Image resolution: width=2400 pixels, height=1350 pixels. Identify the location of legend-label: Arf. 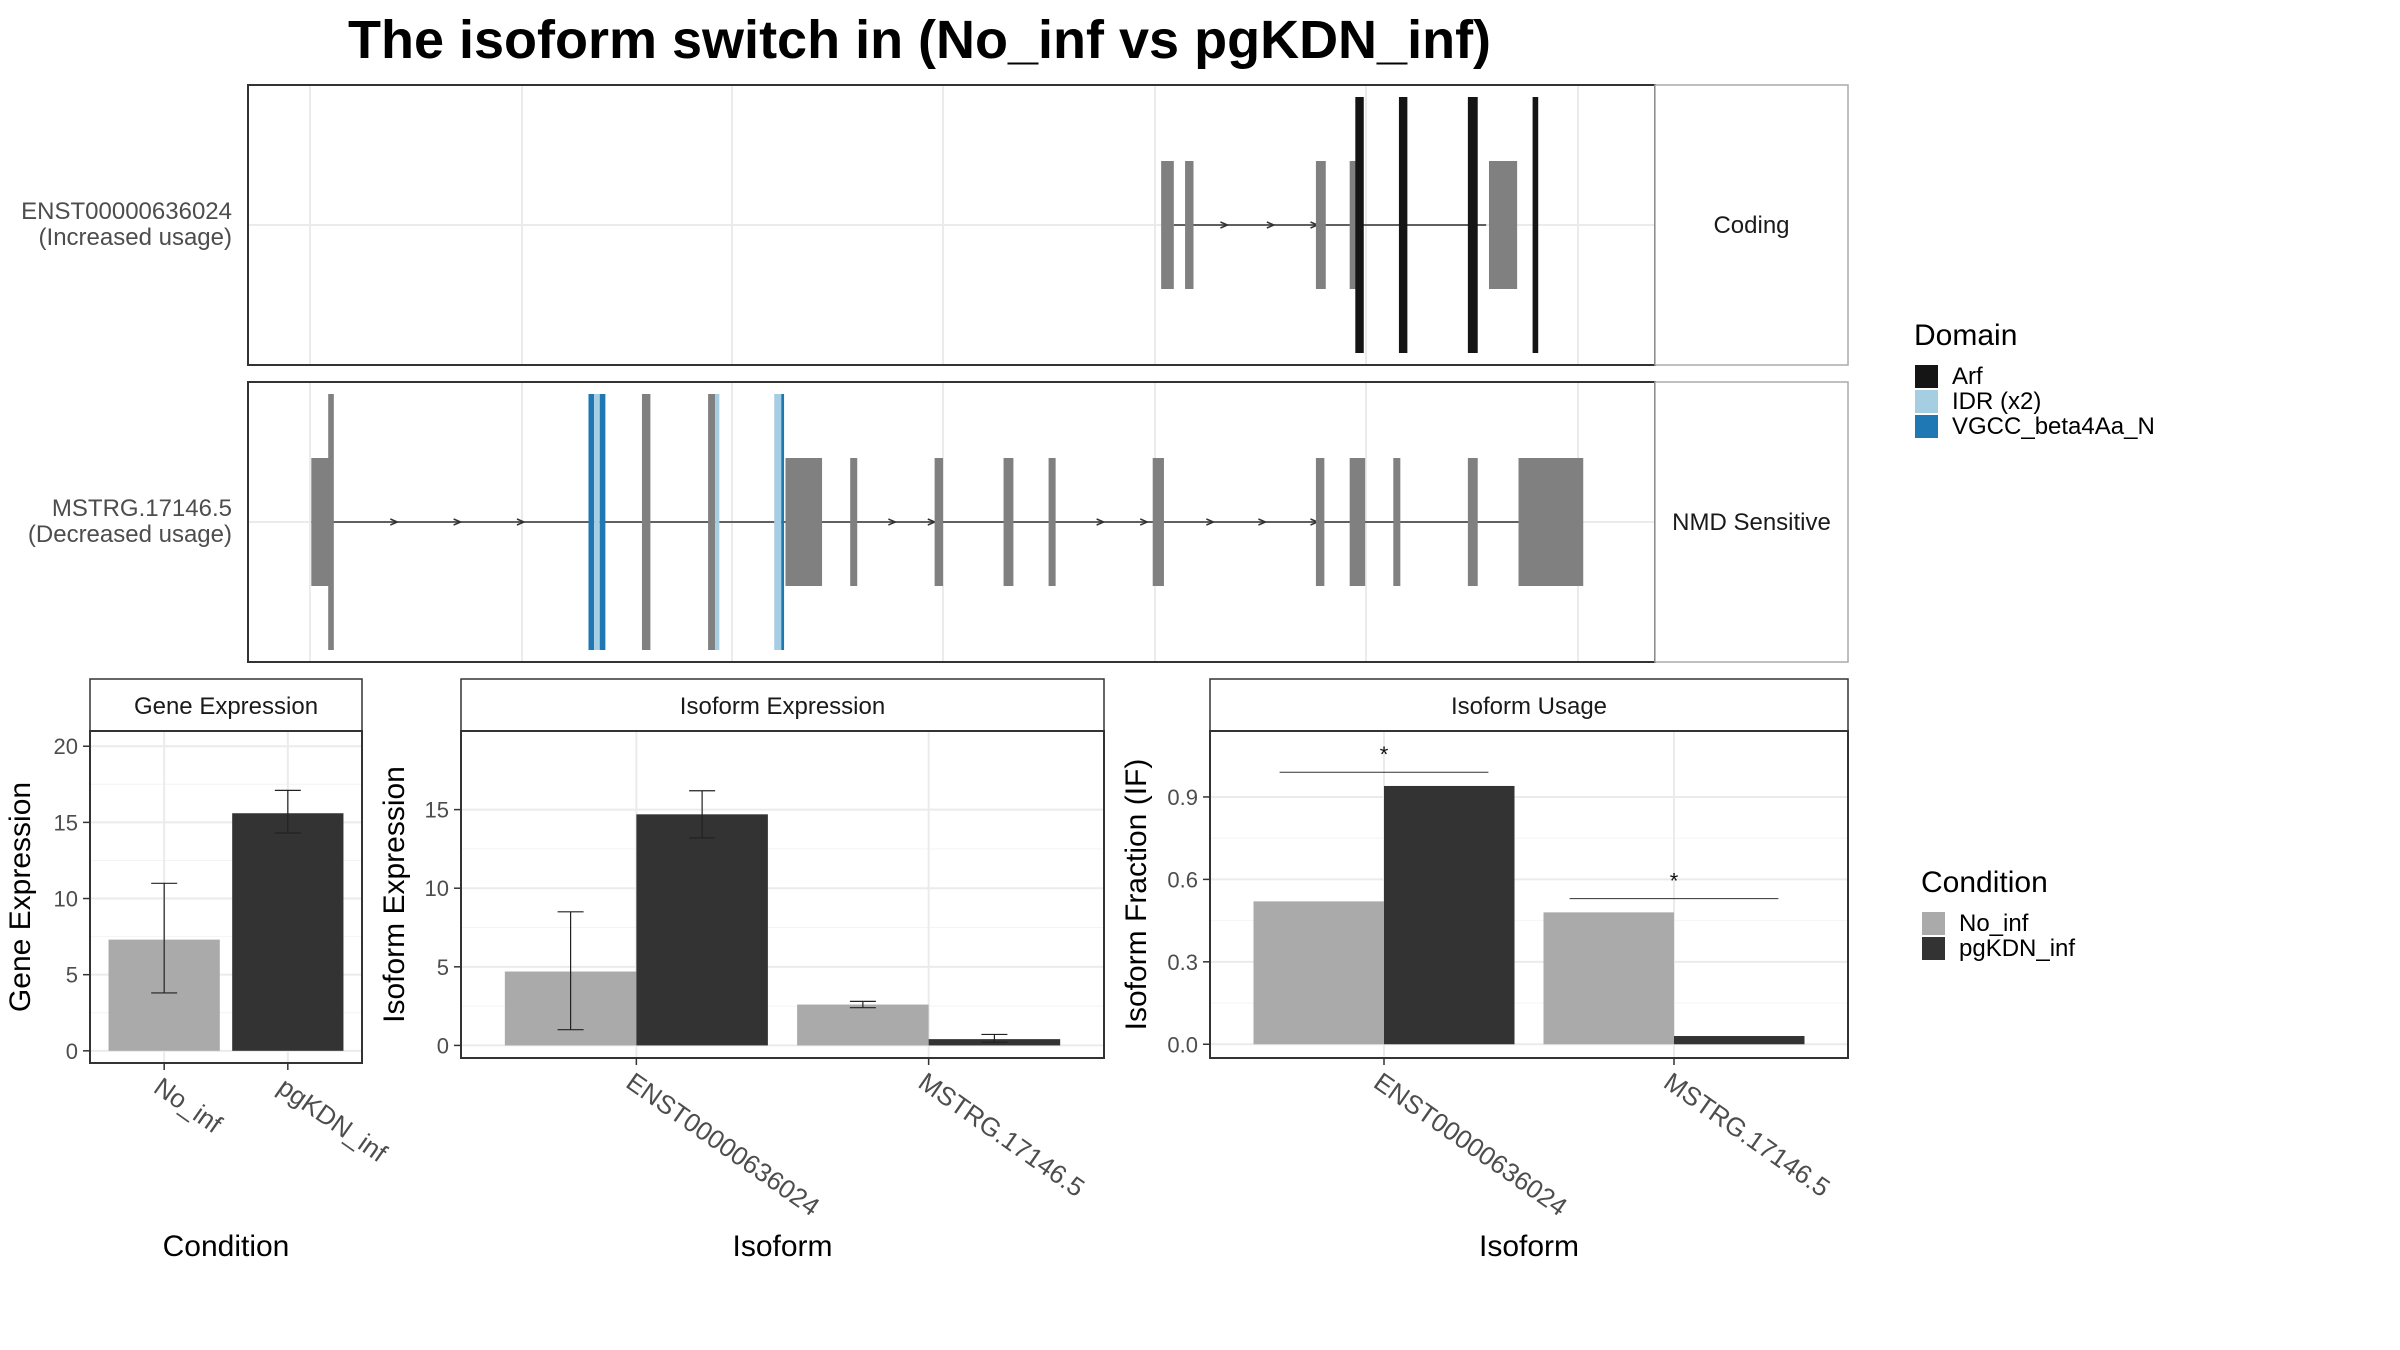
(1967, 376).